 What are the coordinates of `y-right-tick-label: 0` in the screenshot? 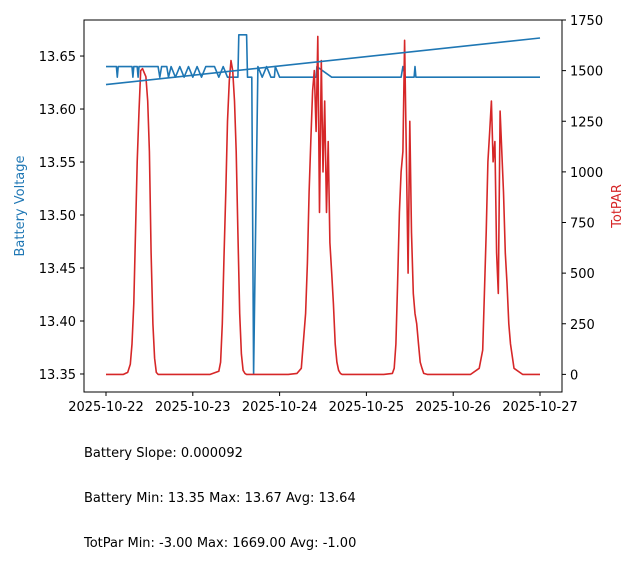 It's located at (574, 375).